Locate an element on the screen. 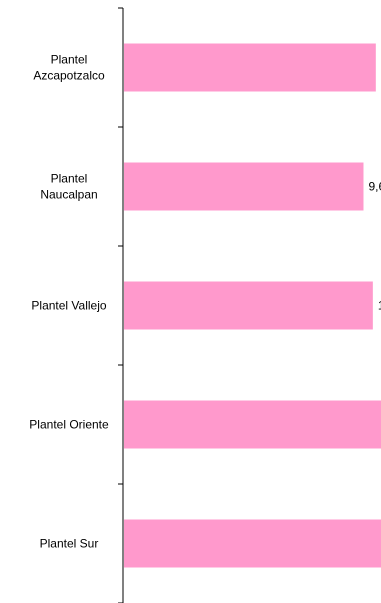 The height and width of the screenshot is (603, 381). category-label-line: Plantel Oriente is located at coordinates (69, 425).